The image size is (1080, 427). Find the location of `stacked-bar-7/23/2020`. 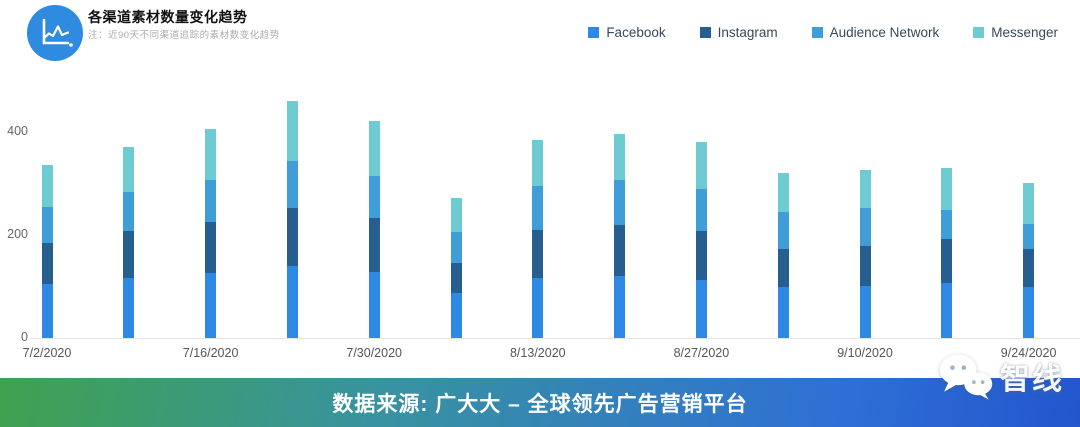

stacked-bar-7/23/2020 is located at coordinates (292, 219).